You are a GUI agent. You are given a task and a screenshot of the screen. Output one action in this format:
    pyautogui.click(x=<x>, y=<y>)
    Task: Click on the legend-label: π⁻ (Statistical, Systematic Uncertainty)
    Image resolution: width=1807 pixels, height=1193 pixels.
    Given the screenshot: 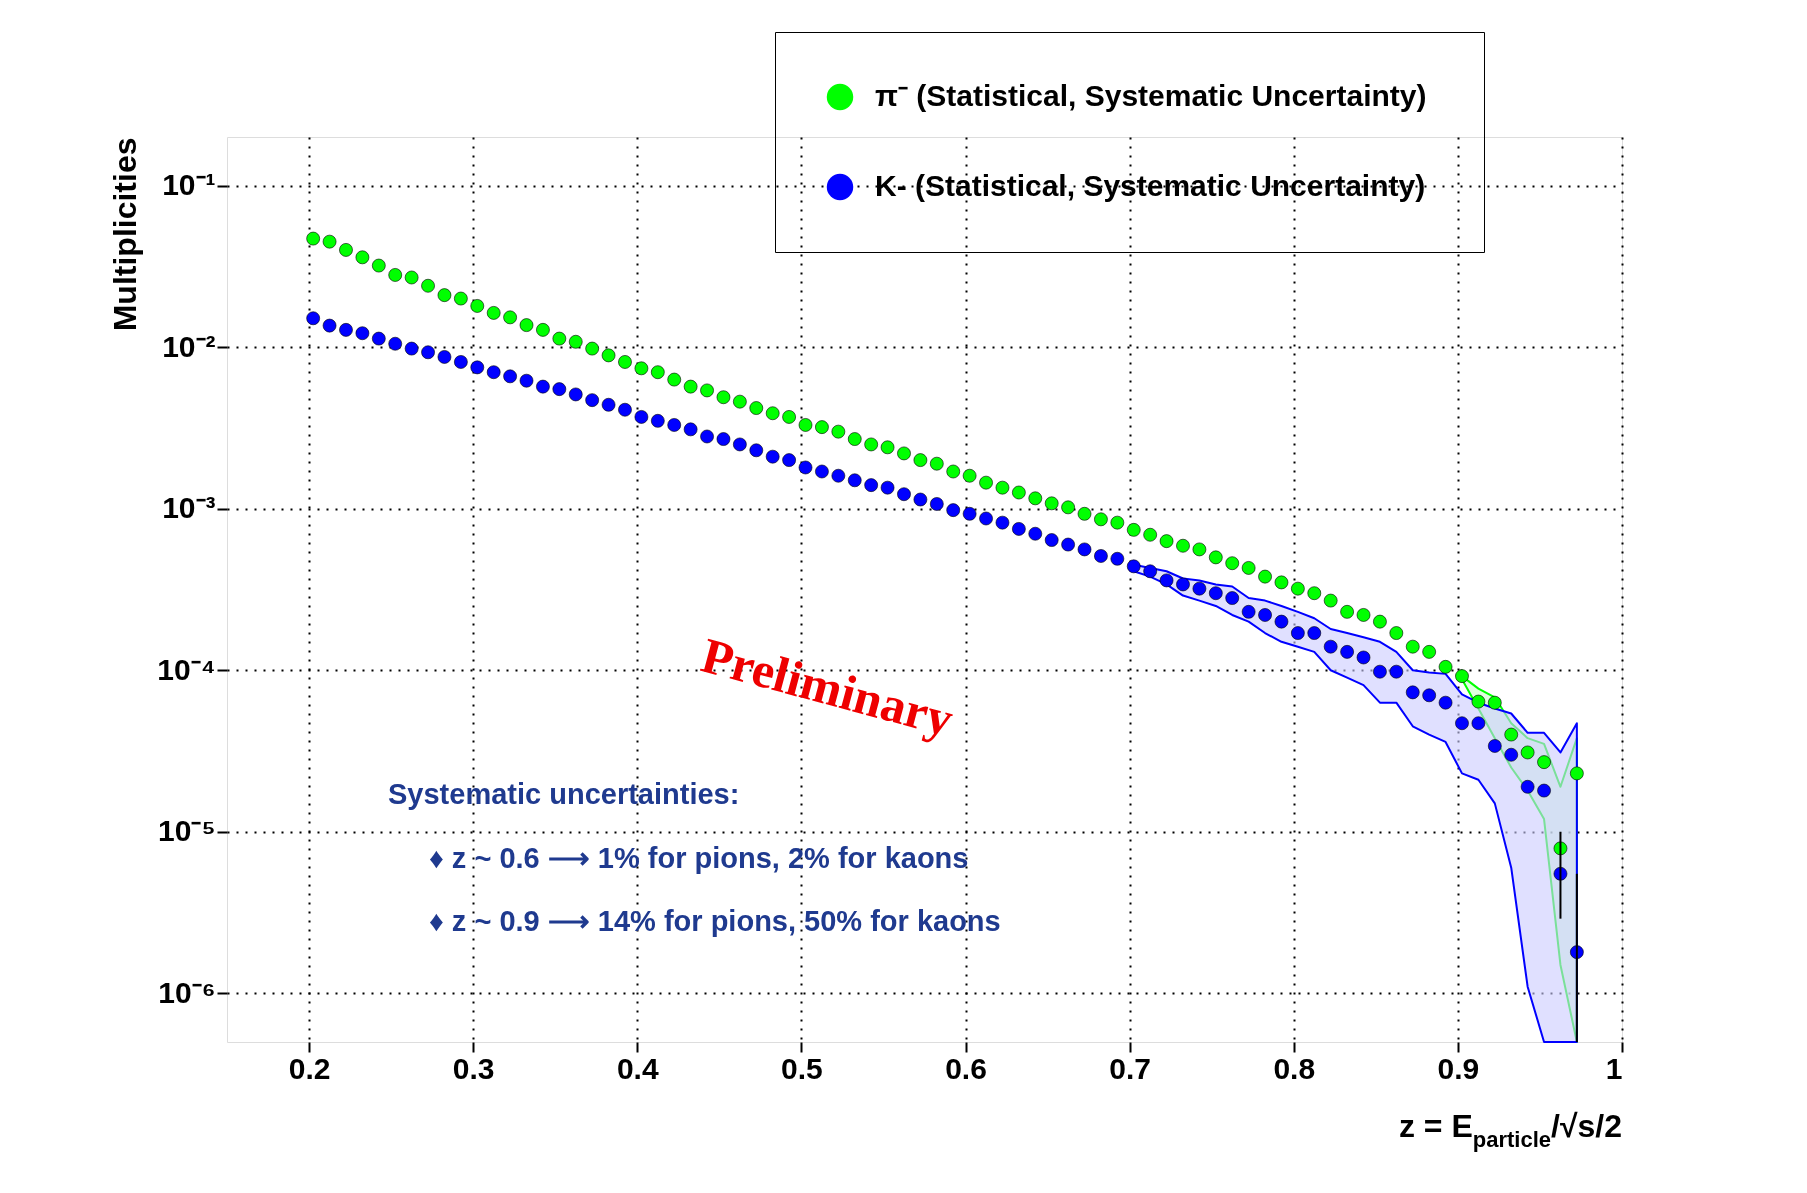 What is the action you would take?
    pyautogui.click(x=1151, y=95)
    